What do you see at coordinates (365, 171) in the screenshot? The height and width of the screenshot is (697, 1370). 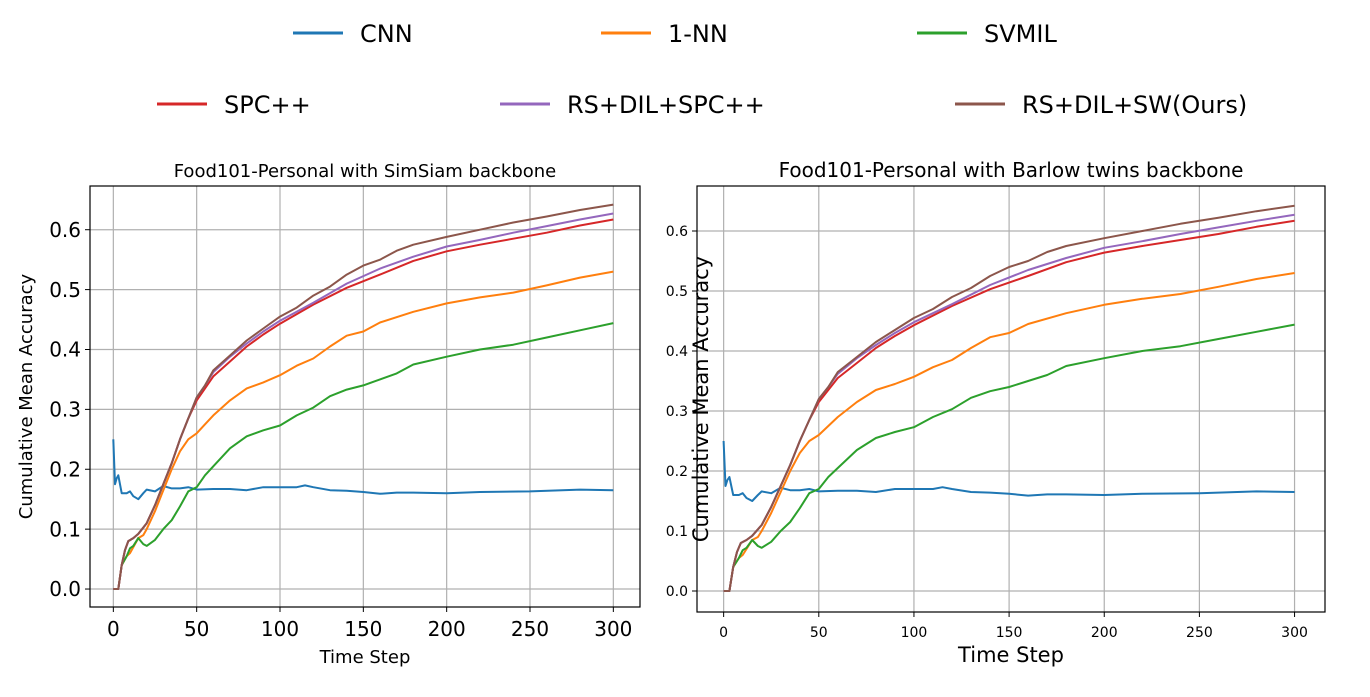 I see `chart-title: Food101-Personal with SimSiam backbone` at bounding box center [365, 171].